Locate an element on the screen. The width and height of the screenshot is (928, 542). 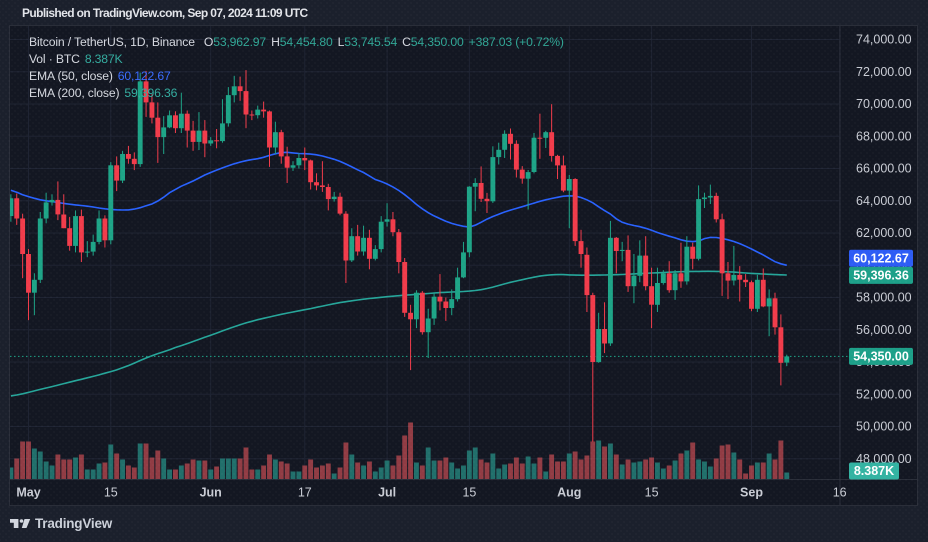
svg-text: 66,000.00 is located at coordinates (884, 169).